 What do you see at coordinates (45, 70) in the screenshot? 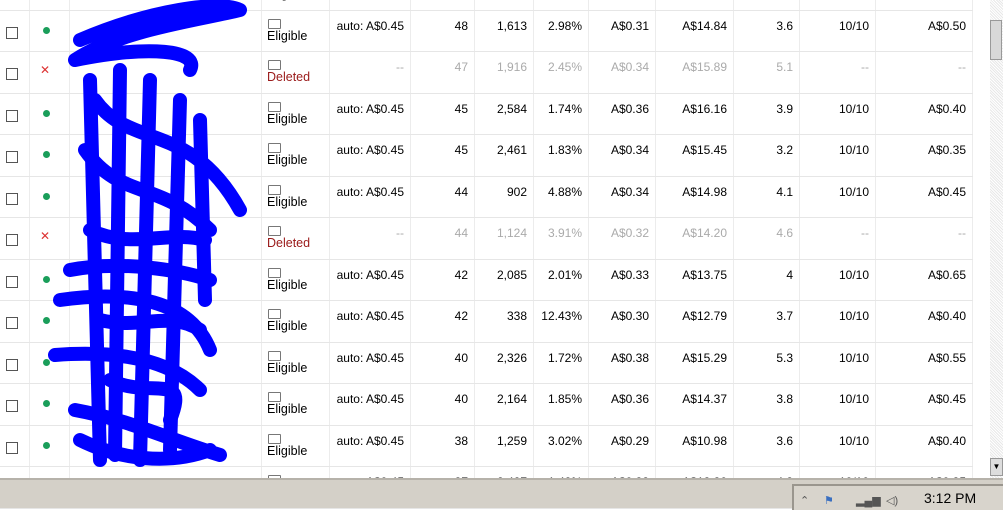
I see `deleted-x-icon: ✕` at bounding box center [45, 70].